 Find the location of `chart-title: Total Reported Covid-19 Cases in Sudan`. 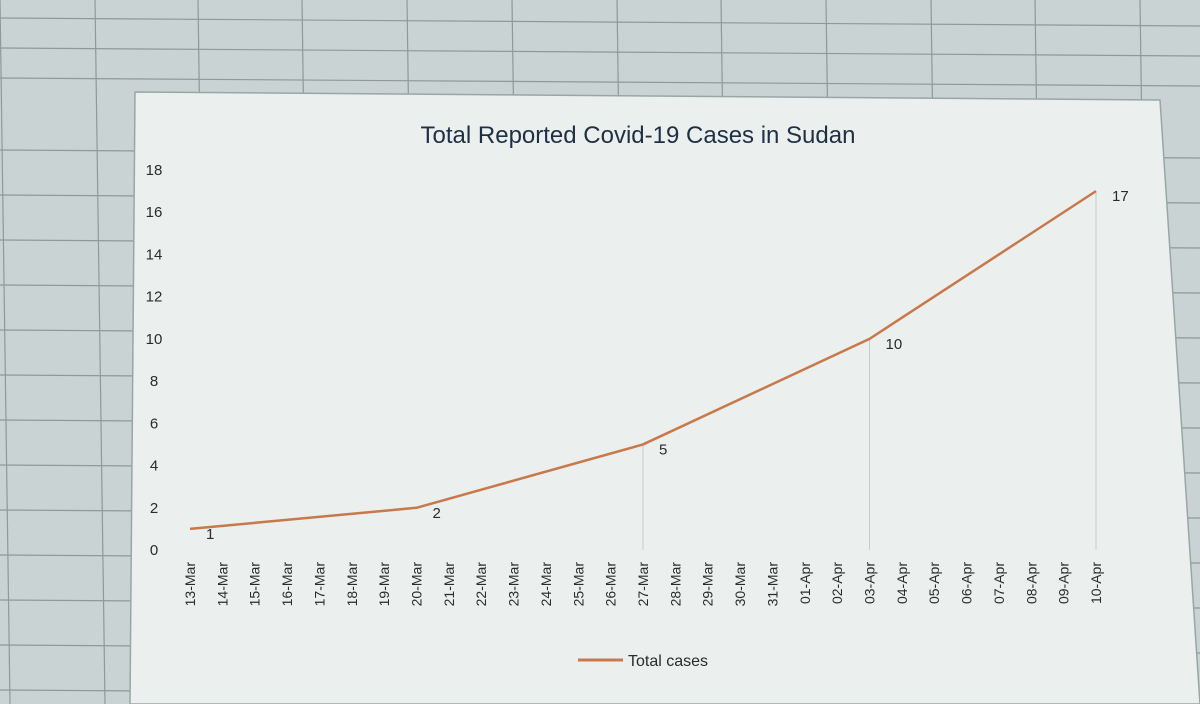

chart-title: Total Reported Covid-19 Cases in Sudan is located at coordinates (638, 135).